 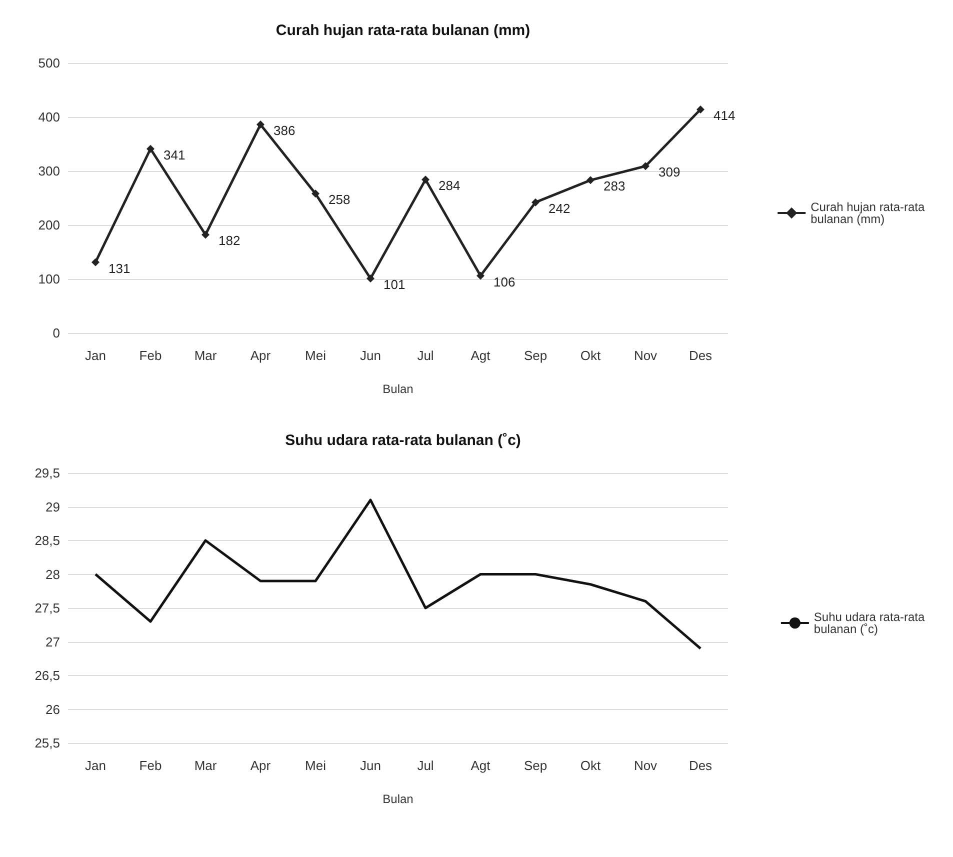 I want to click on y-tick-label: 29,5, so click(x=47, y=473).